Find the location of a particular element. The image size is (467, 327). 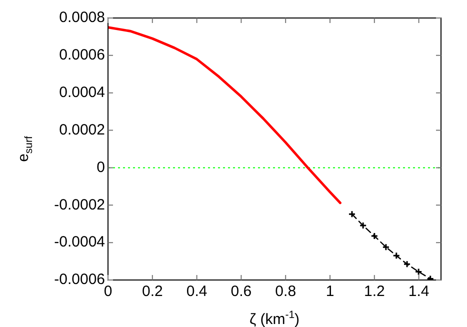

x-tick-label: 0.6 is located at coordinates (241, 291).